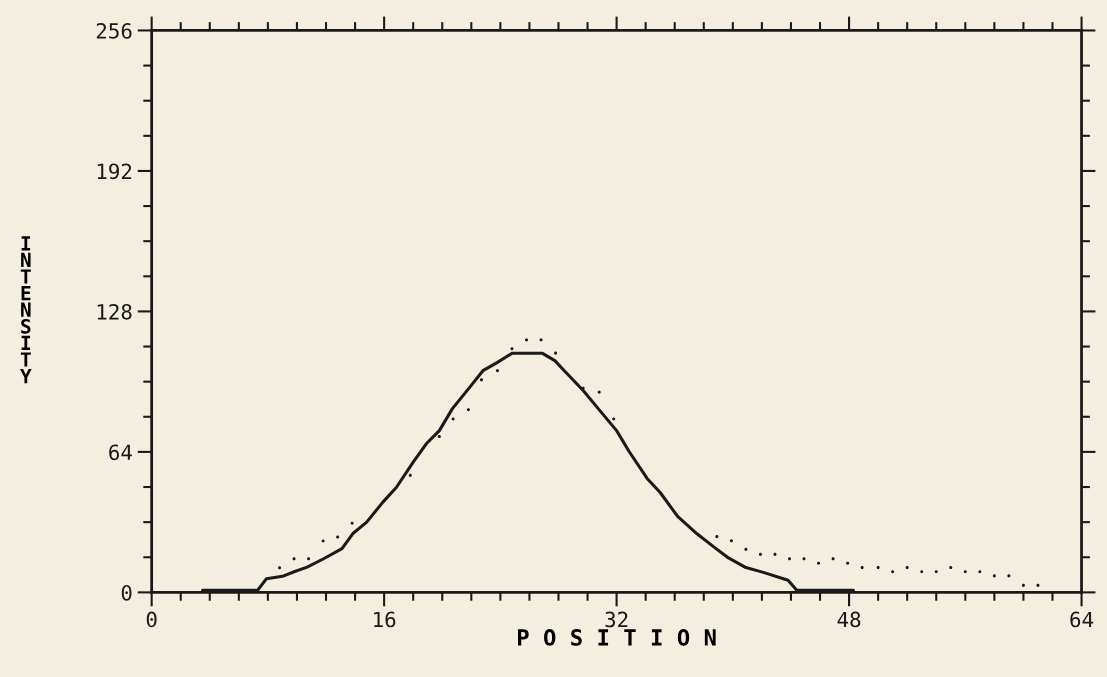 This screenshot has height=677, width=1107. Describe the element at coordinates (114, 30) in the screenshot. I see `y-tick-label: 256` at that location.